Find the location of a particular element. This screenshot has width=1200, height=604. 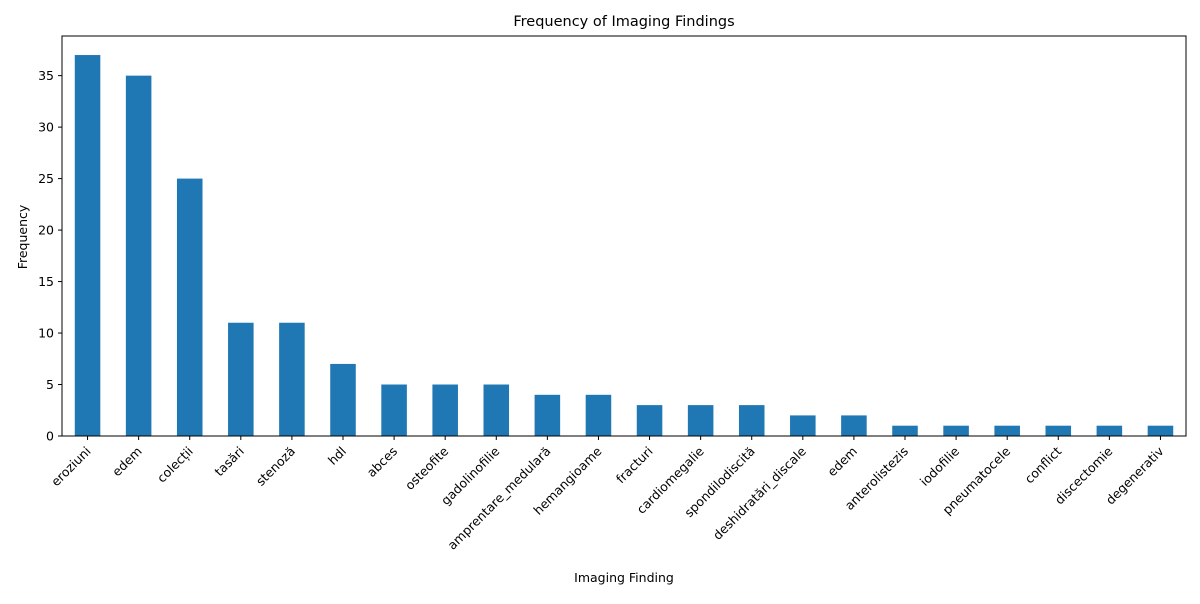

y-tick-label: 35 is located at coordinates (46, 75).